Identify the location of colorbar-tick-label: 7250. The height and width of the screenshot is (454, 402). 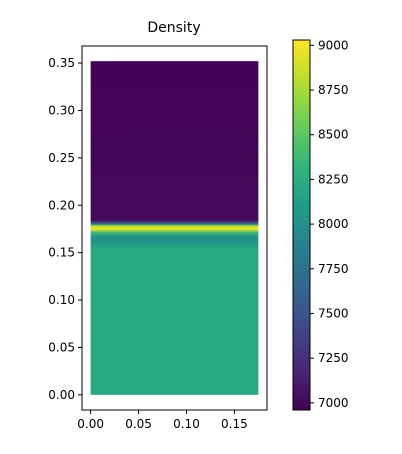
(333, 358).